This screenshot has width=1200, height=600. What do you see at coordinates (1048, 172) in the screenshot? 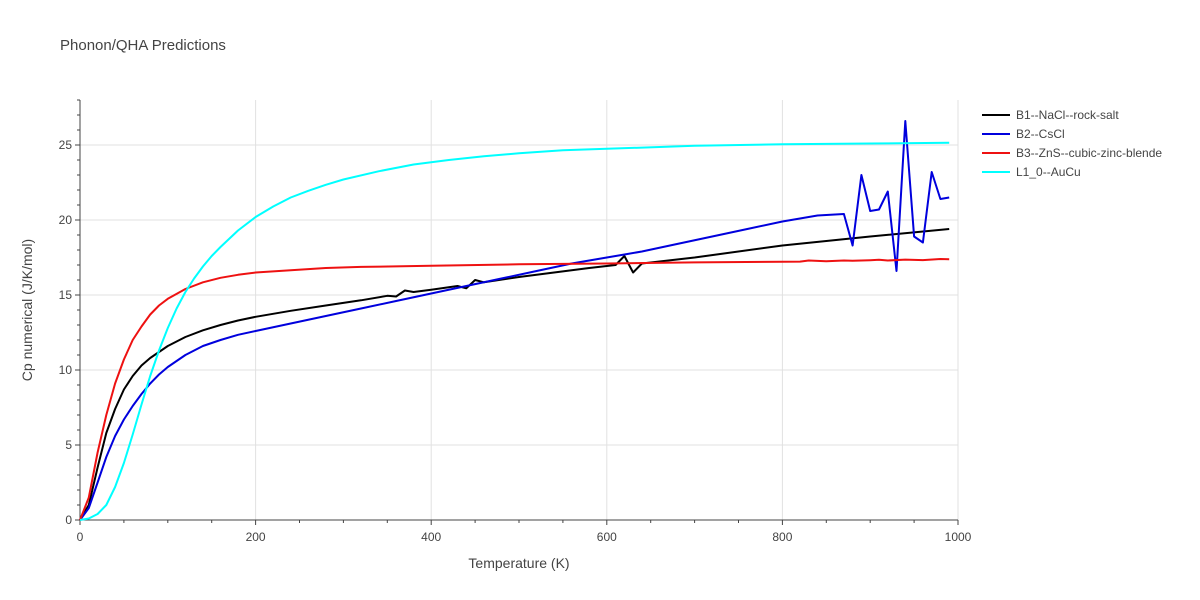
I see `legend-label: L1_0--AuCu` at bounding box center [1048, 172].